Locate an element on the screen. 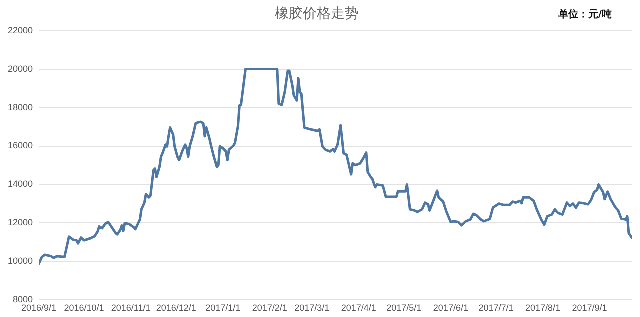 Image resolution: width=640 pixels, height=317 pixels. x-tick-label: 2017/8/1 is located at coordinates (542, 308).